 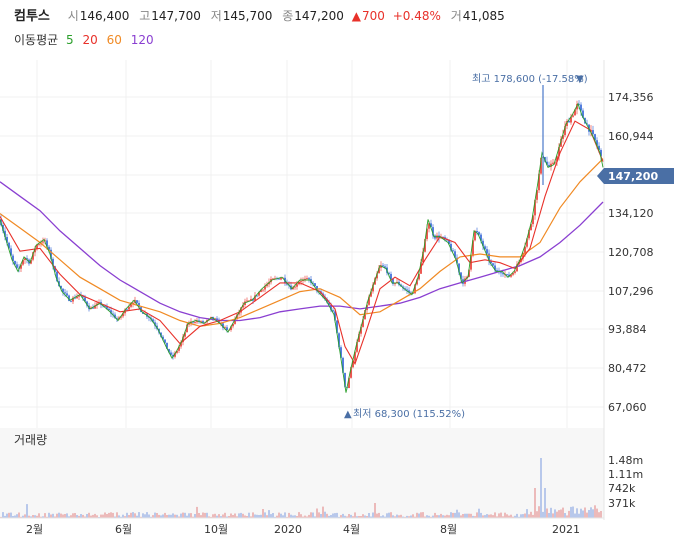 What do you see at coordinates (627, 407) in the screenshot?
I see `price-tick: 67,060` at bounding box center [627, 407].